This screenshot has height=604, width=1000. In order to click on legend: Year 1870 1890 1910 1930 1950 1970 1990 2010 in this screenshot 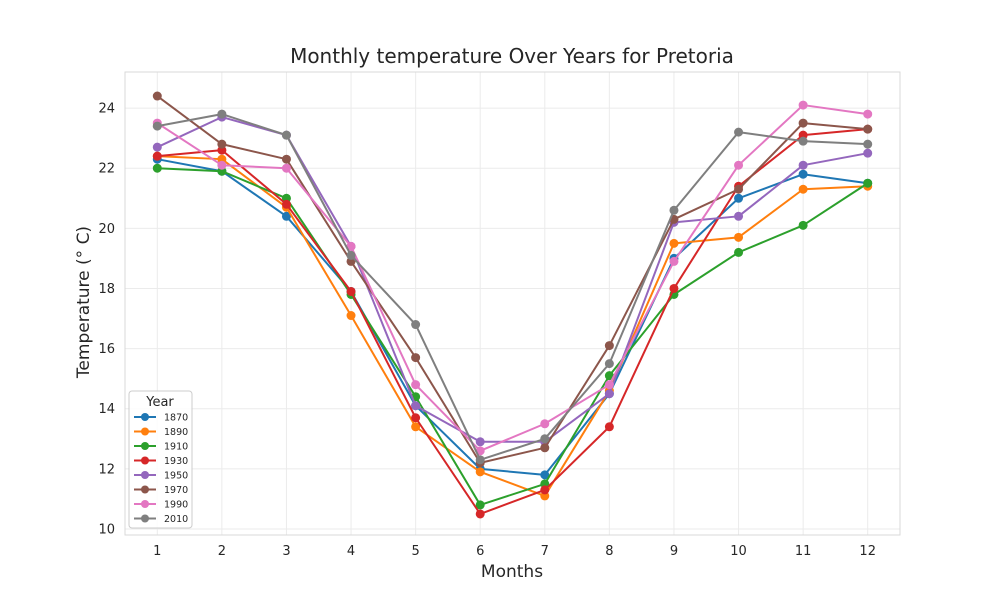, I will do `click(160, 459)`.